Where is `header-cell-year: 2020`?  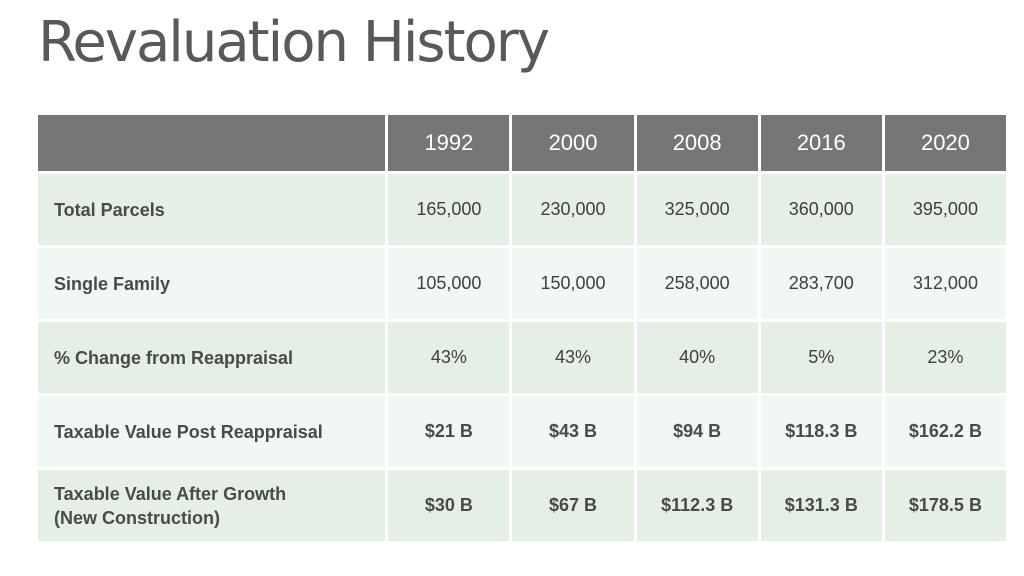 header-cell-year: 2020 is located at coordinates (945, 143).